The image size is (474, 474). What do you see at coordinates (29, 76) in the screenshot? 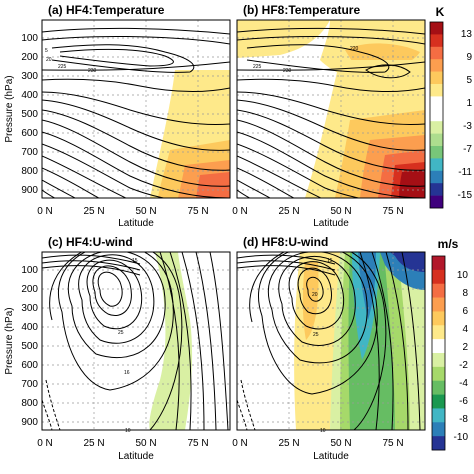
I see `y-tick: 300` at bounding box center [29, 76].